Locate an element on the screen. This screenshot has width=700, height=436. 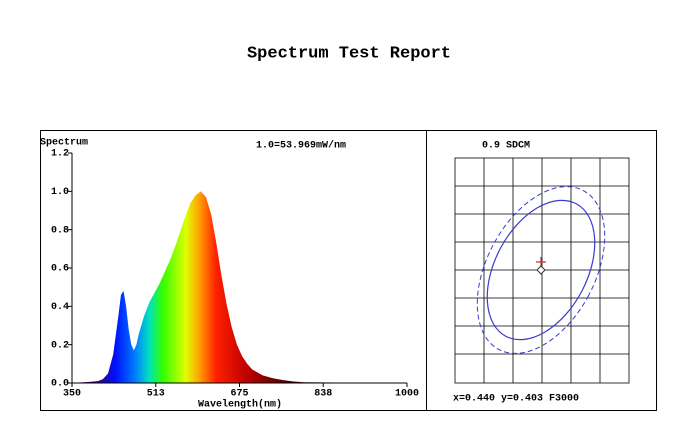
x-tick-label: 838 is located at coordinates (323, 394).